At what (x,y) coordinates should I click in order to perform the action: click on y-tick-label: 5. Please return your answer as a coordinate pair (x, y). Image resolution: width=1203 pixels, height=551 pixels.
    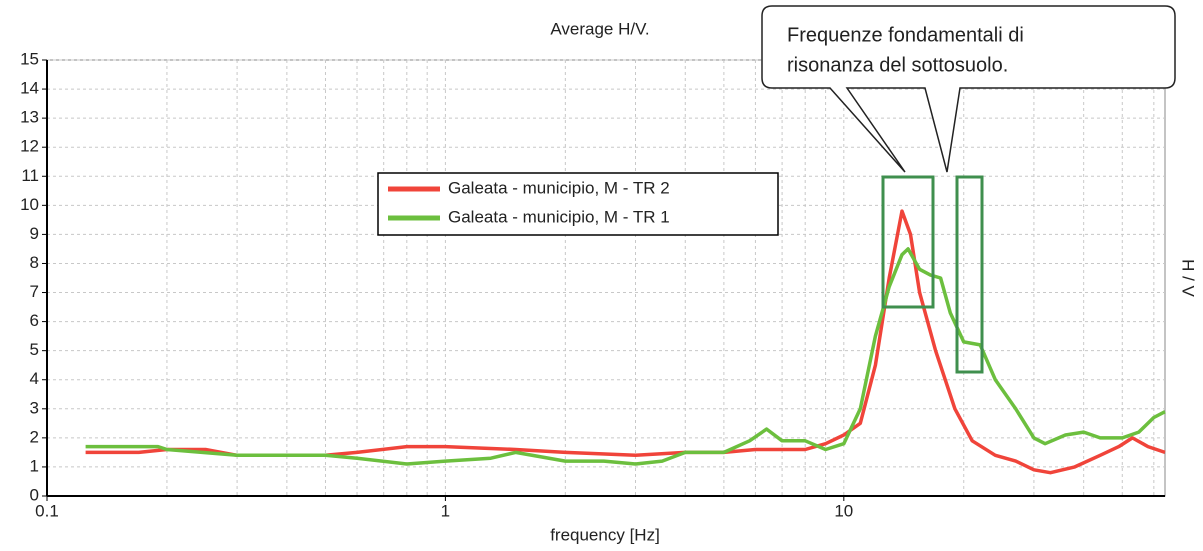
    Looking at the image, I should click on (34, 349).